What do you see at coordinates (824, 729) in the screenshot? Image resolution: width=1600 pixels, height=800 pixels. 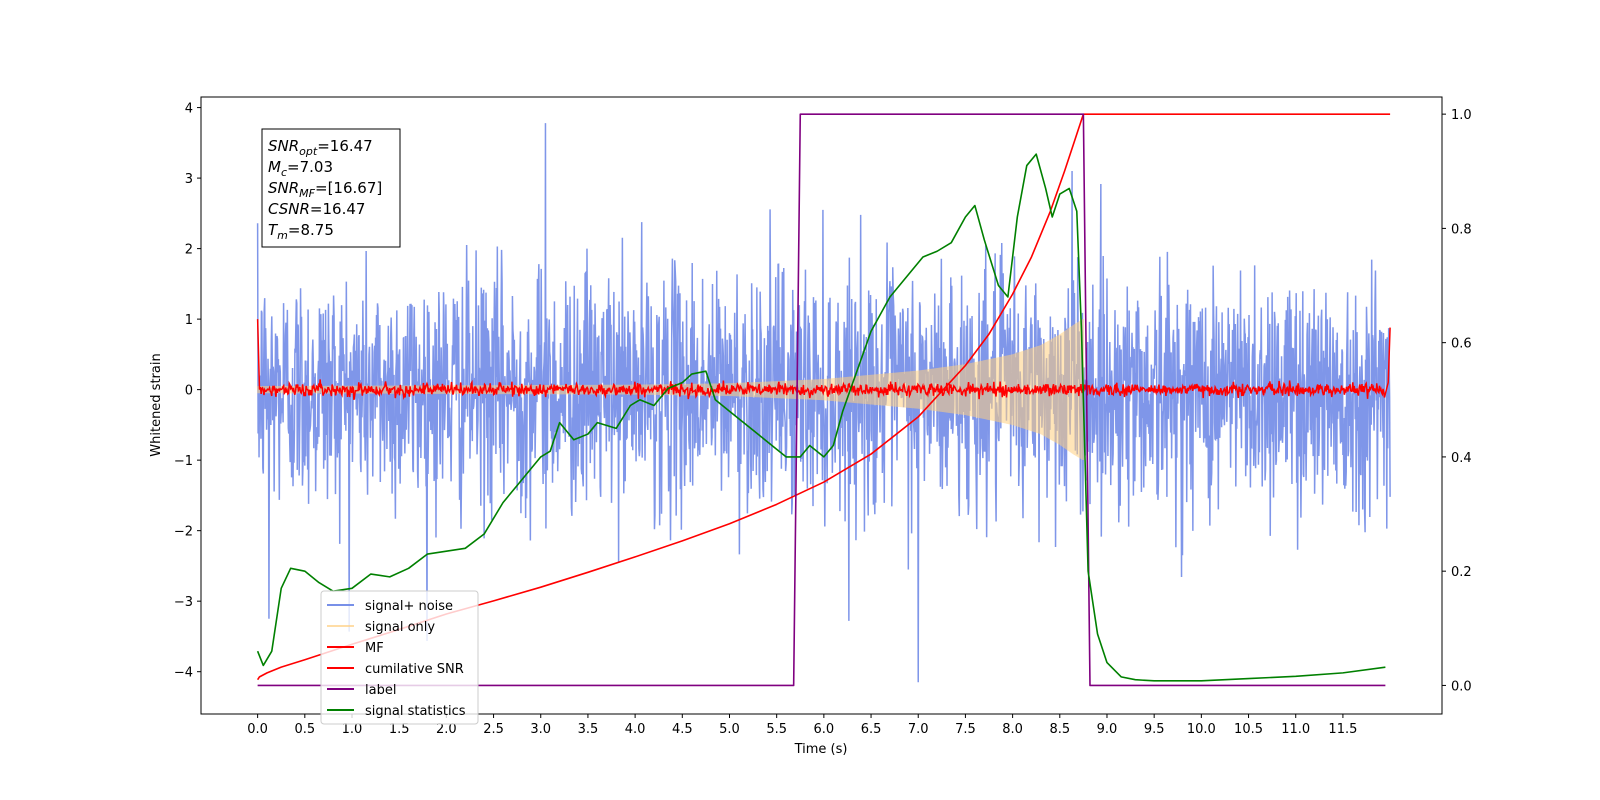 I see `x-tick-label: 6.0` at bounding box center [824, 729].